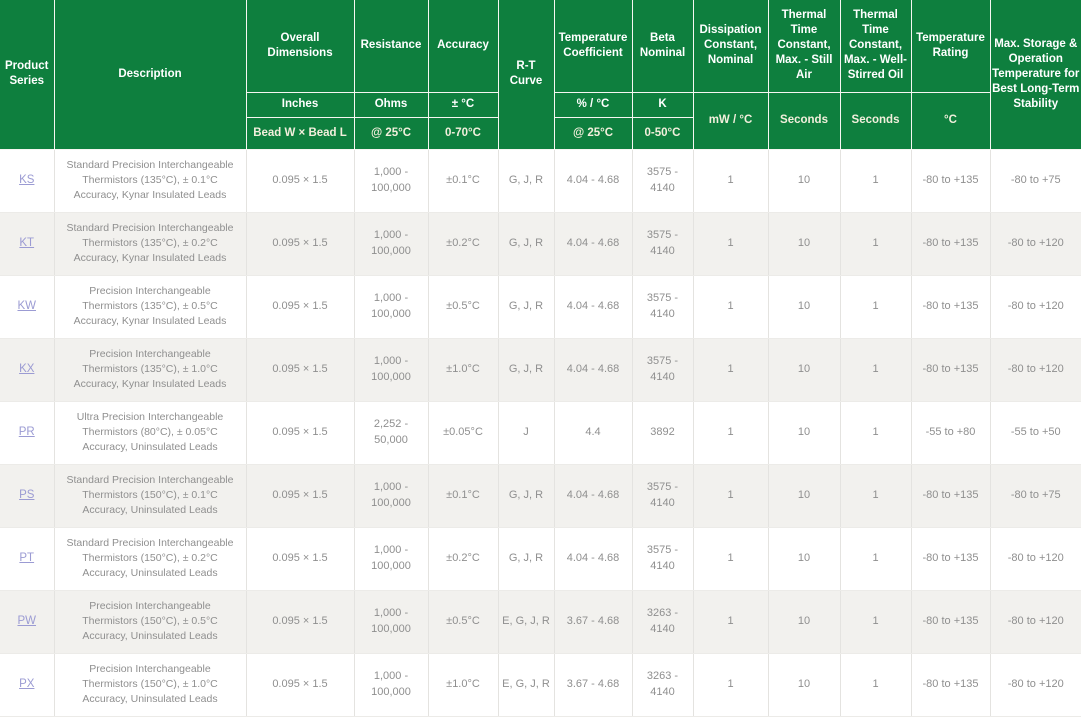 This screenshot has height=717, width=1081. I want to click on cell-series: PT, so click(27, 559).